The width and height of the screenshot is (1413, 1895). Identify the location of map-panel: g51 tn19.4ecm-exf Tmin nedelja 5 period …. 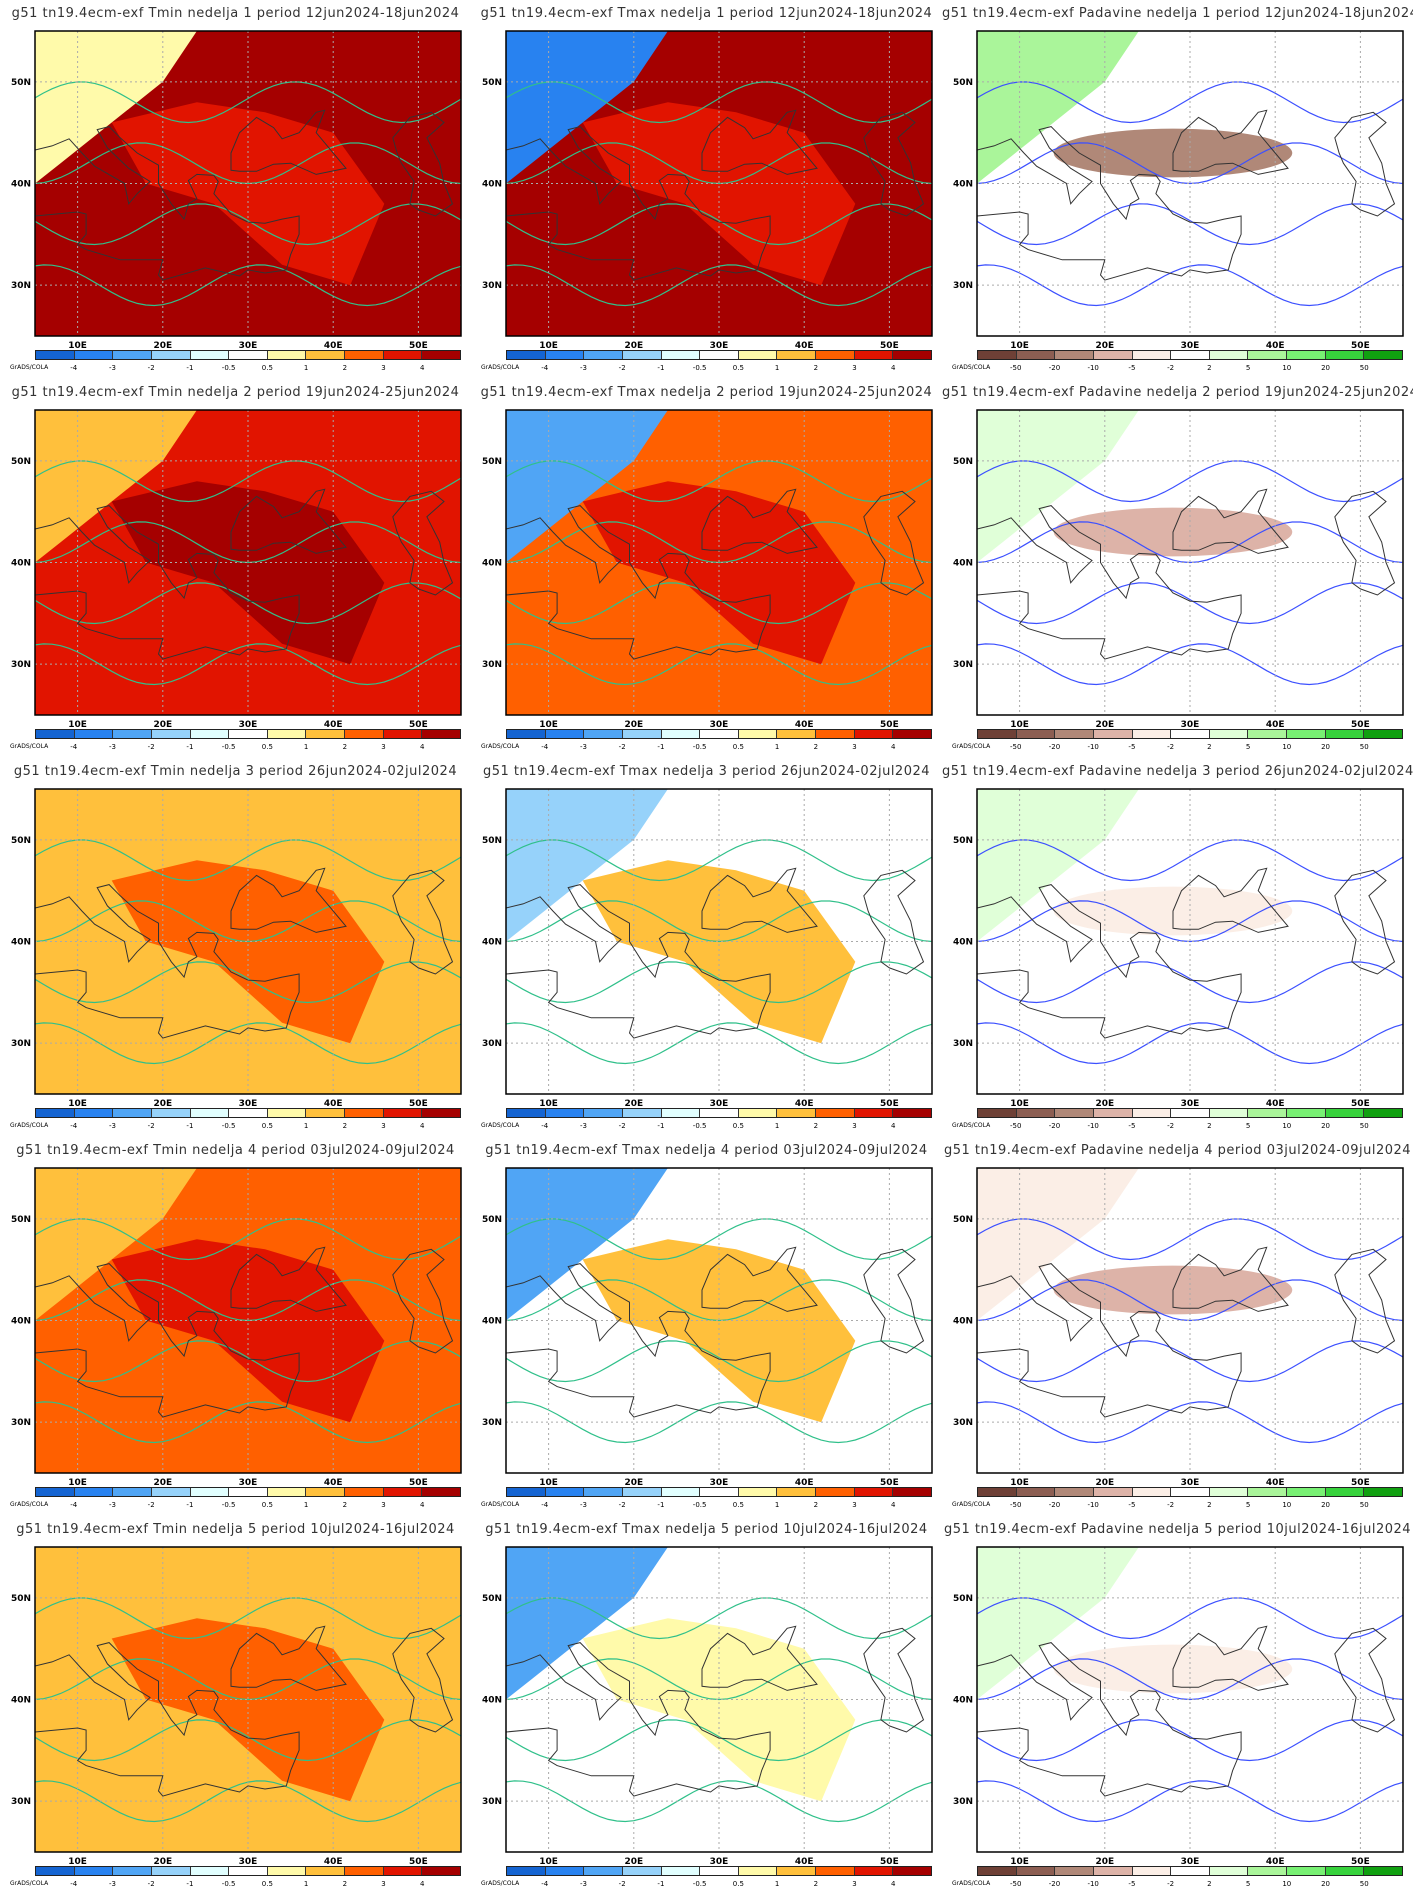
(235, 1705).